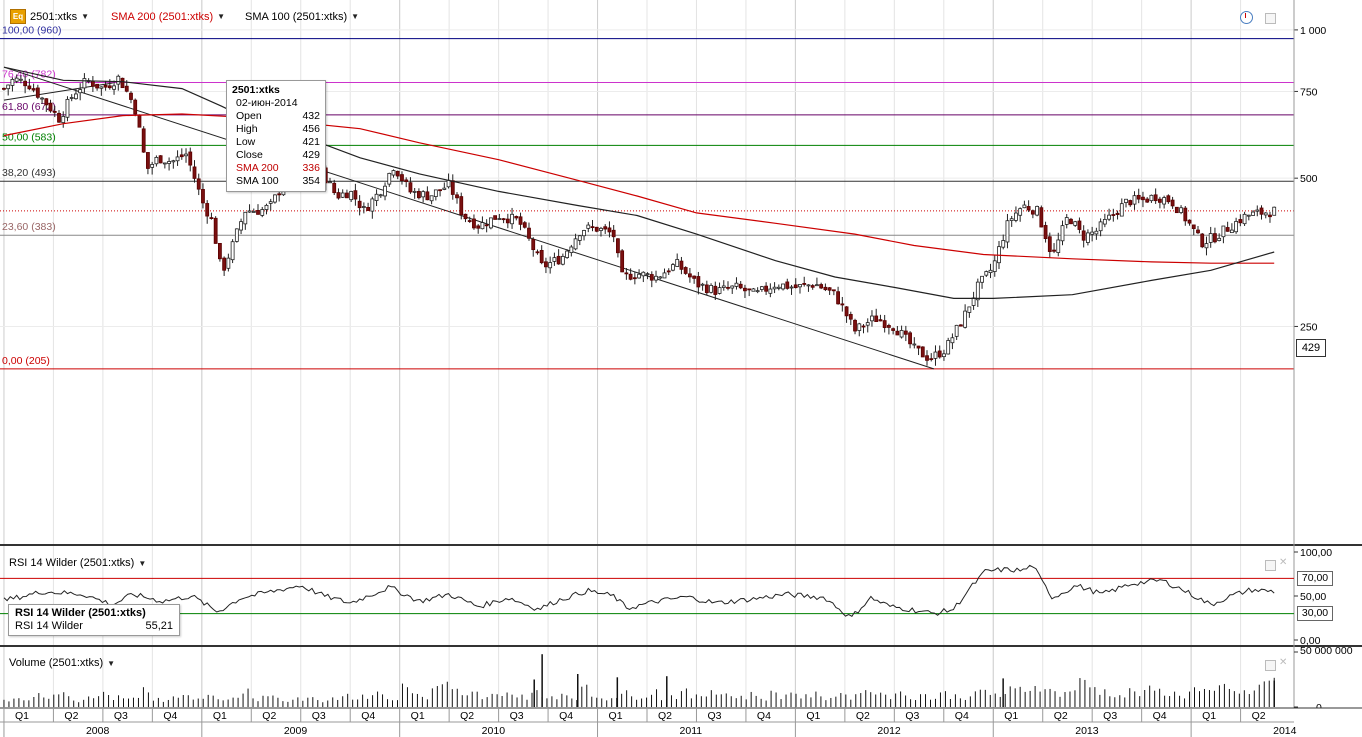 Image resolution: width=1362 pixels, height=737 pixels. I want to click on equity-icon: Eq, so click(18, 16).